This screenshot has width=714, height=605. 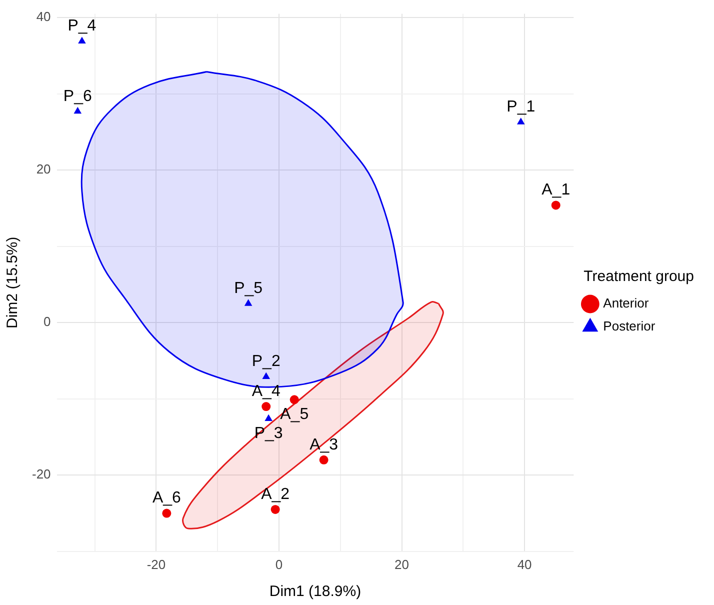 I want to click on annotation: P_6, so click(x=77, y=96).